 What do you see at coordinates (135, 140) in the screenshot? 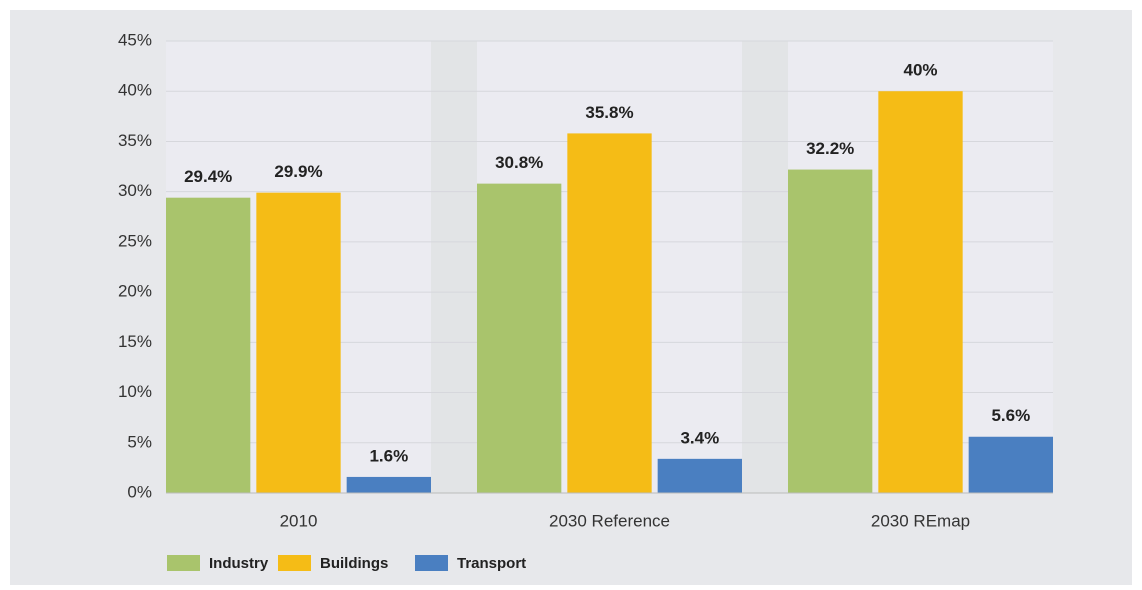
I see `y-tick-label: 35%` at bounding box center [135, 140].